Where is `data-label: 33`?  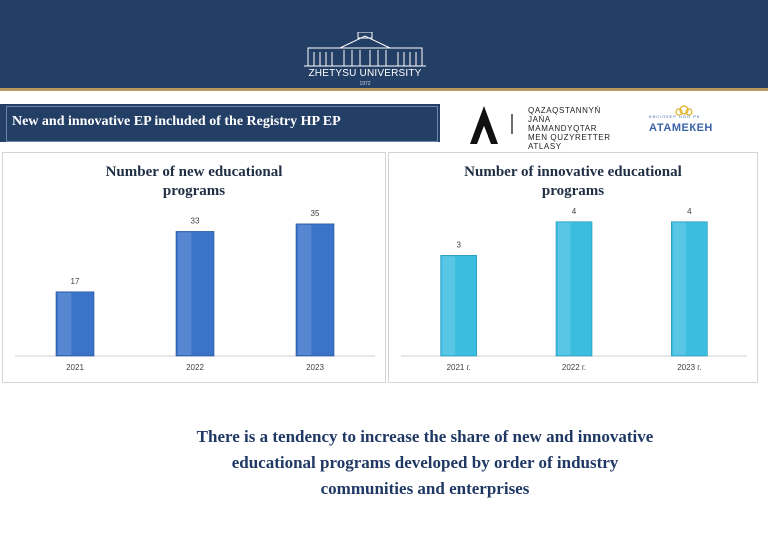 data-label: 33 is located at coordinates (195, 220).